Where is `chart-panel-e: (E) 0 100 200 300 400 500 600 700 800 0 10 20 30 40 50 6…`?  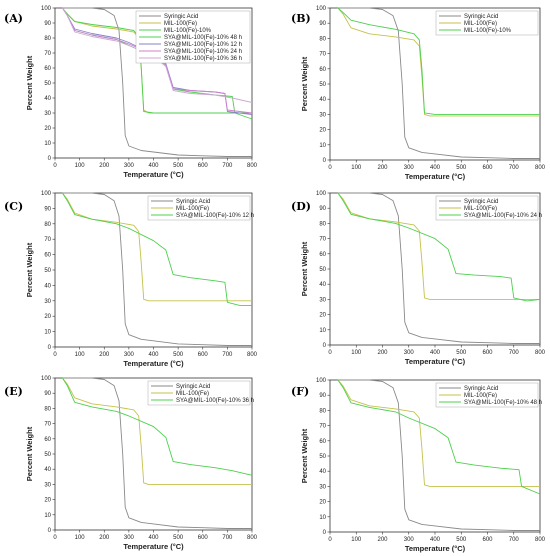 chart-panel-e: (E) 0 100 200 300 400 500 600 700 800 0 10 20 30 40 50 6… is located at coordinates (131, 463).